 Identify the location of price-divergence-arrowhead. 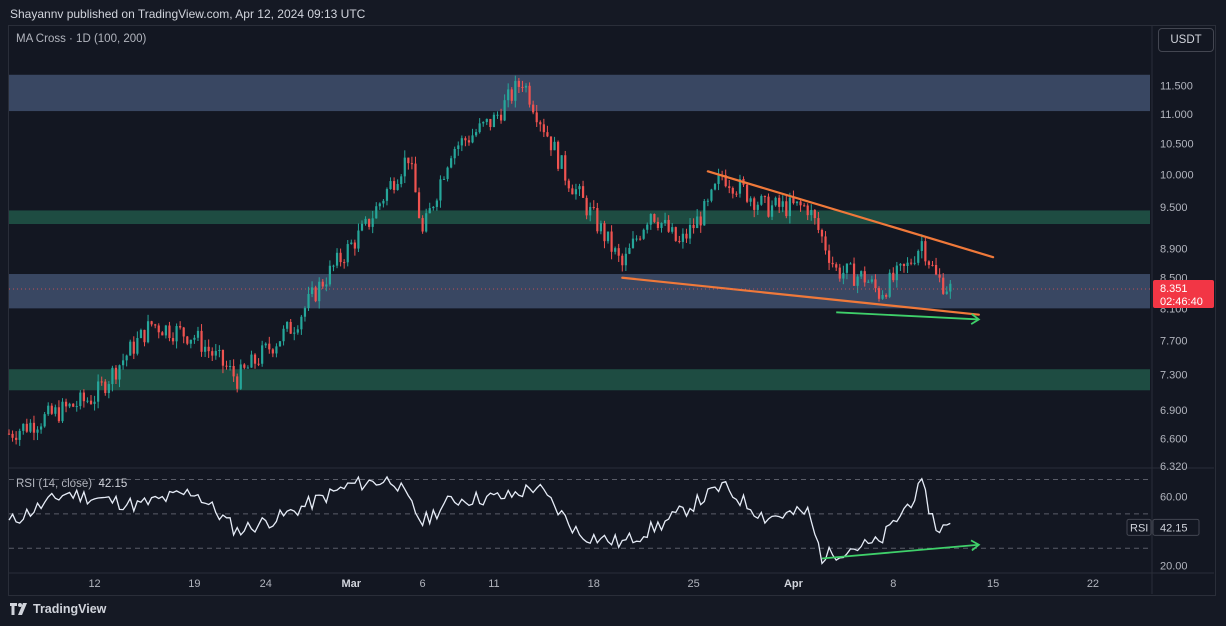
(975, 319).